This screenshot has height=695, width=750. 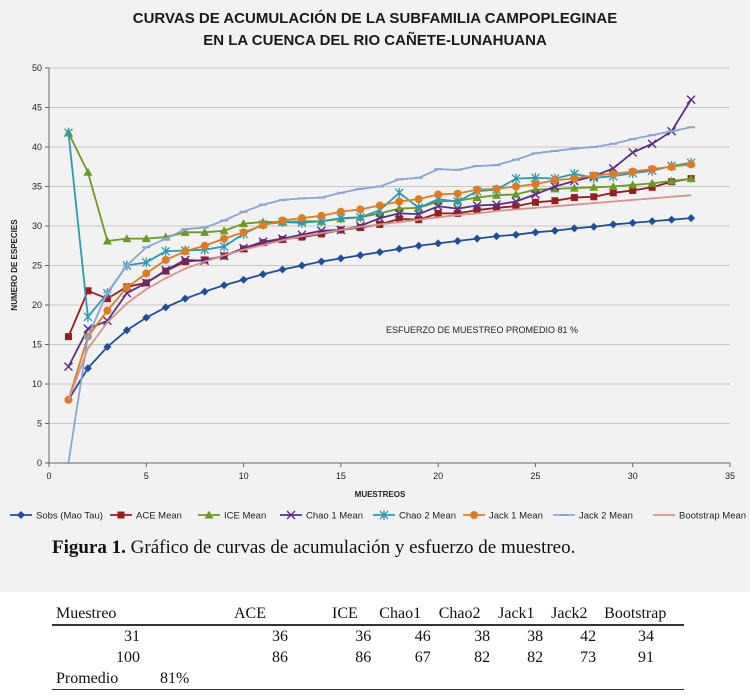 What do you see at coordinates (334, 615) in the screenshot?
I see `col-header: ICE` at bounding box center [334, 615].